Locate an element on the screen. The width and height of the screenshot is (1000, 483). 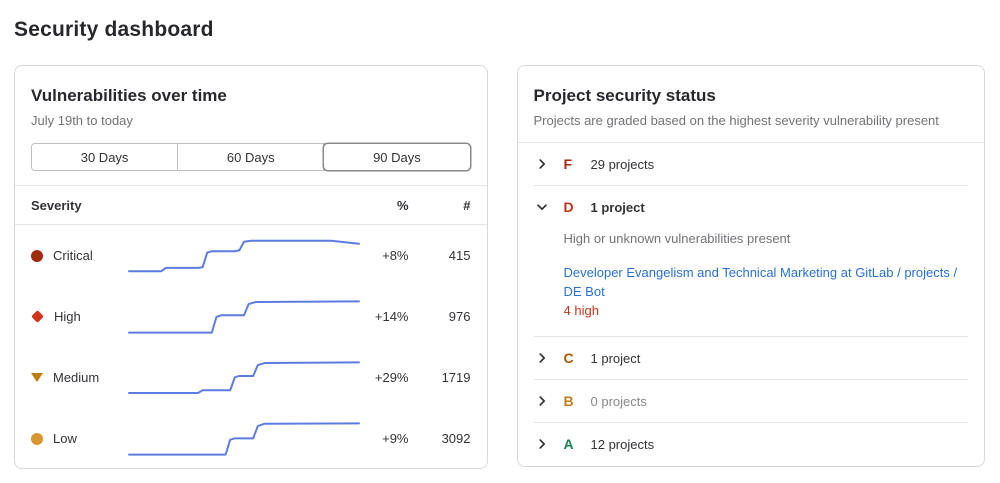
vulnerability-count-value: 1719 is located at coordinates (456, 377).